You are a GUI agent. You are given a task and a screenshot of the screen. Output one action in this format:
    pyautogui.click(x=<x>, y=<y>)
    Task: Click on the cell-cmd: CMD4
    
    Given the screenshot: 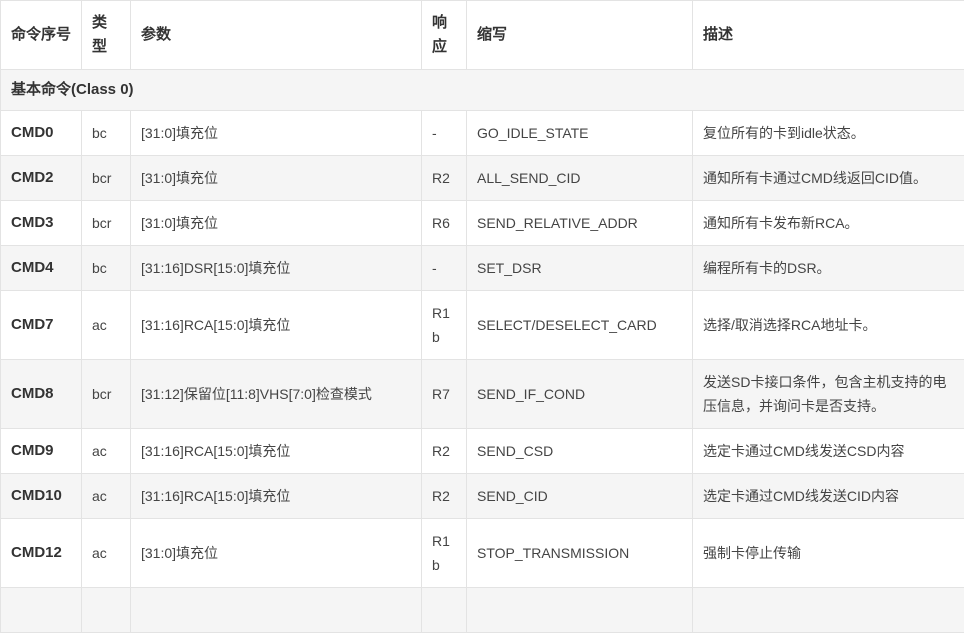 What is the action you would take?
    pyautogui.click(x=41, y=268)
    